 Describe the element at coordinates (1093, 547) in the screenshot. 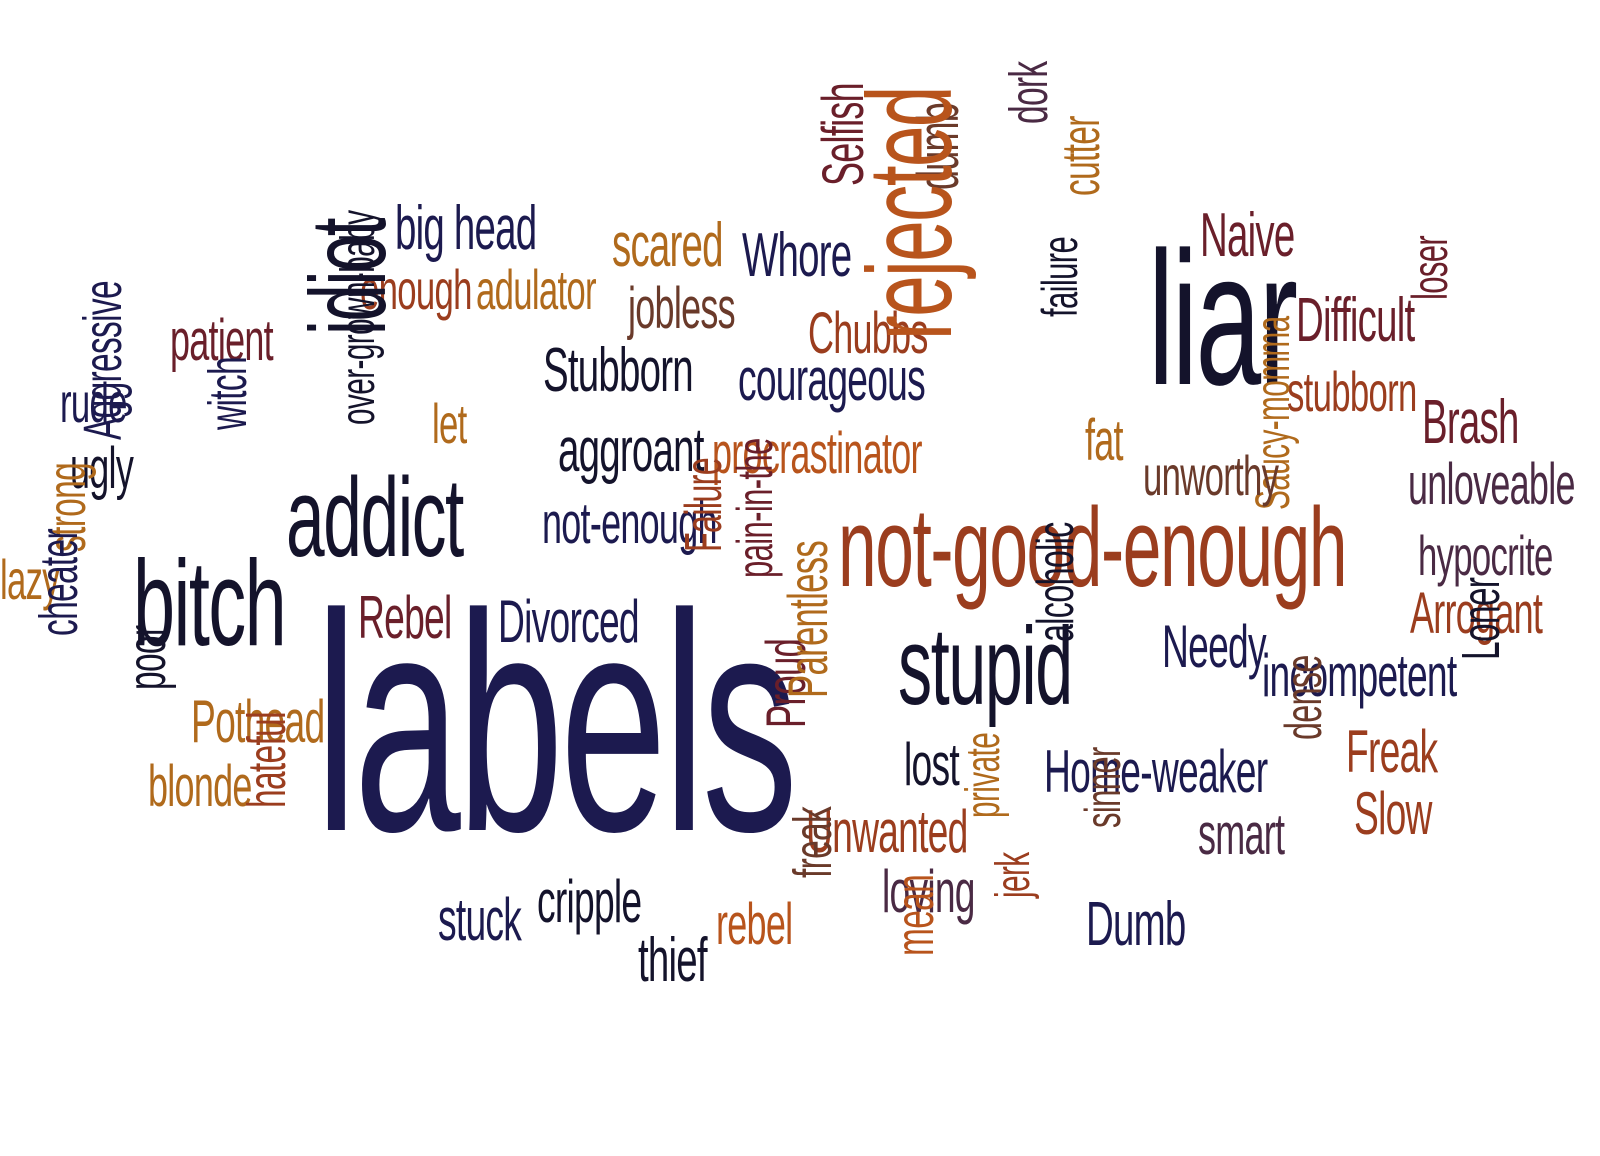

I see `word-not-good-enough: not-good-enough` at that location.